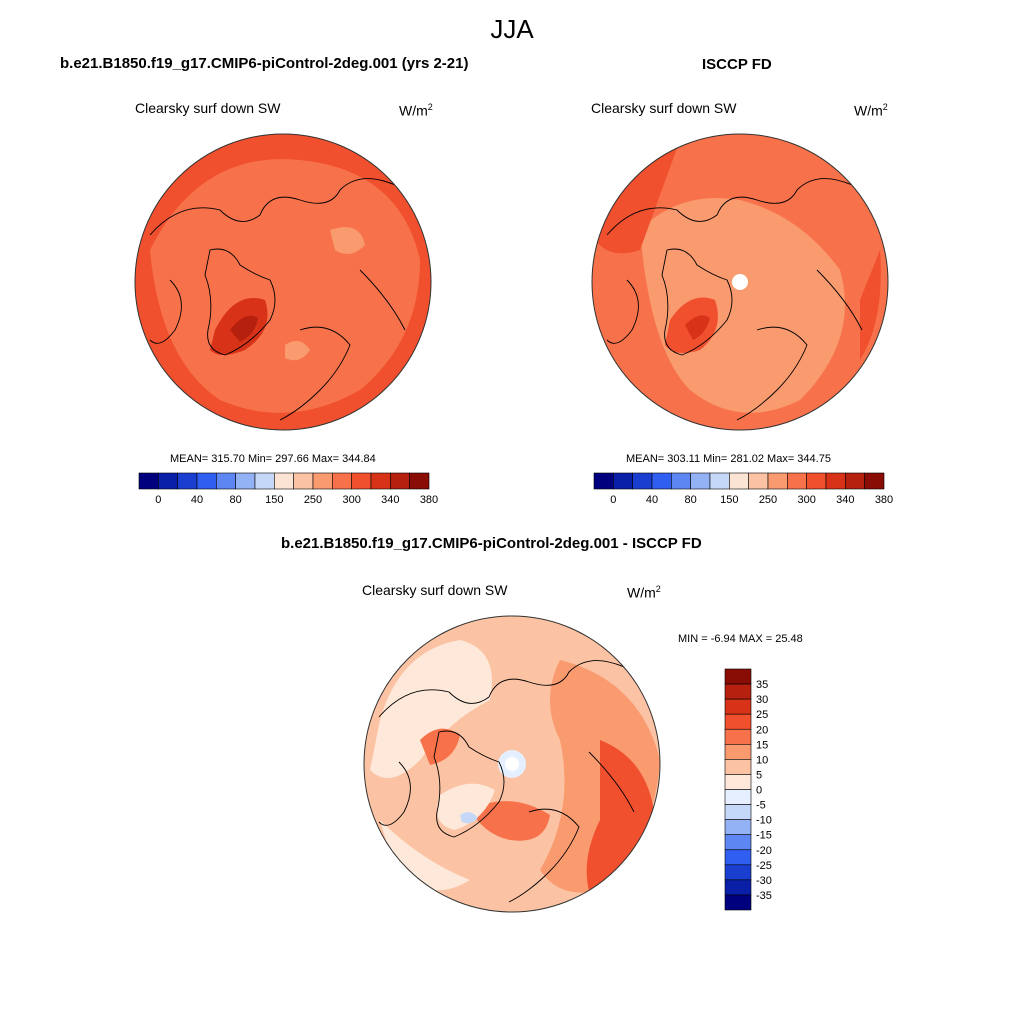 This screenshot has width=1024, height=1024. Describe the element at coordinates (764, 836) in the screenshot. I see `colorbar-difference-tick-label: -15` at that location.